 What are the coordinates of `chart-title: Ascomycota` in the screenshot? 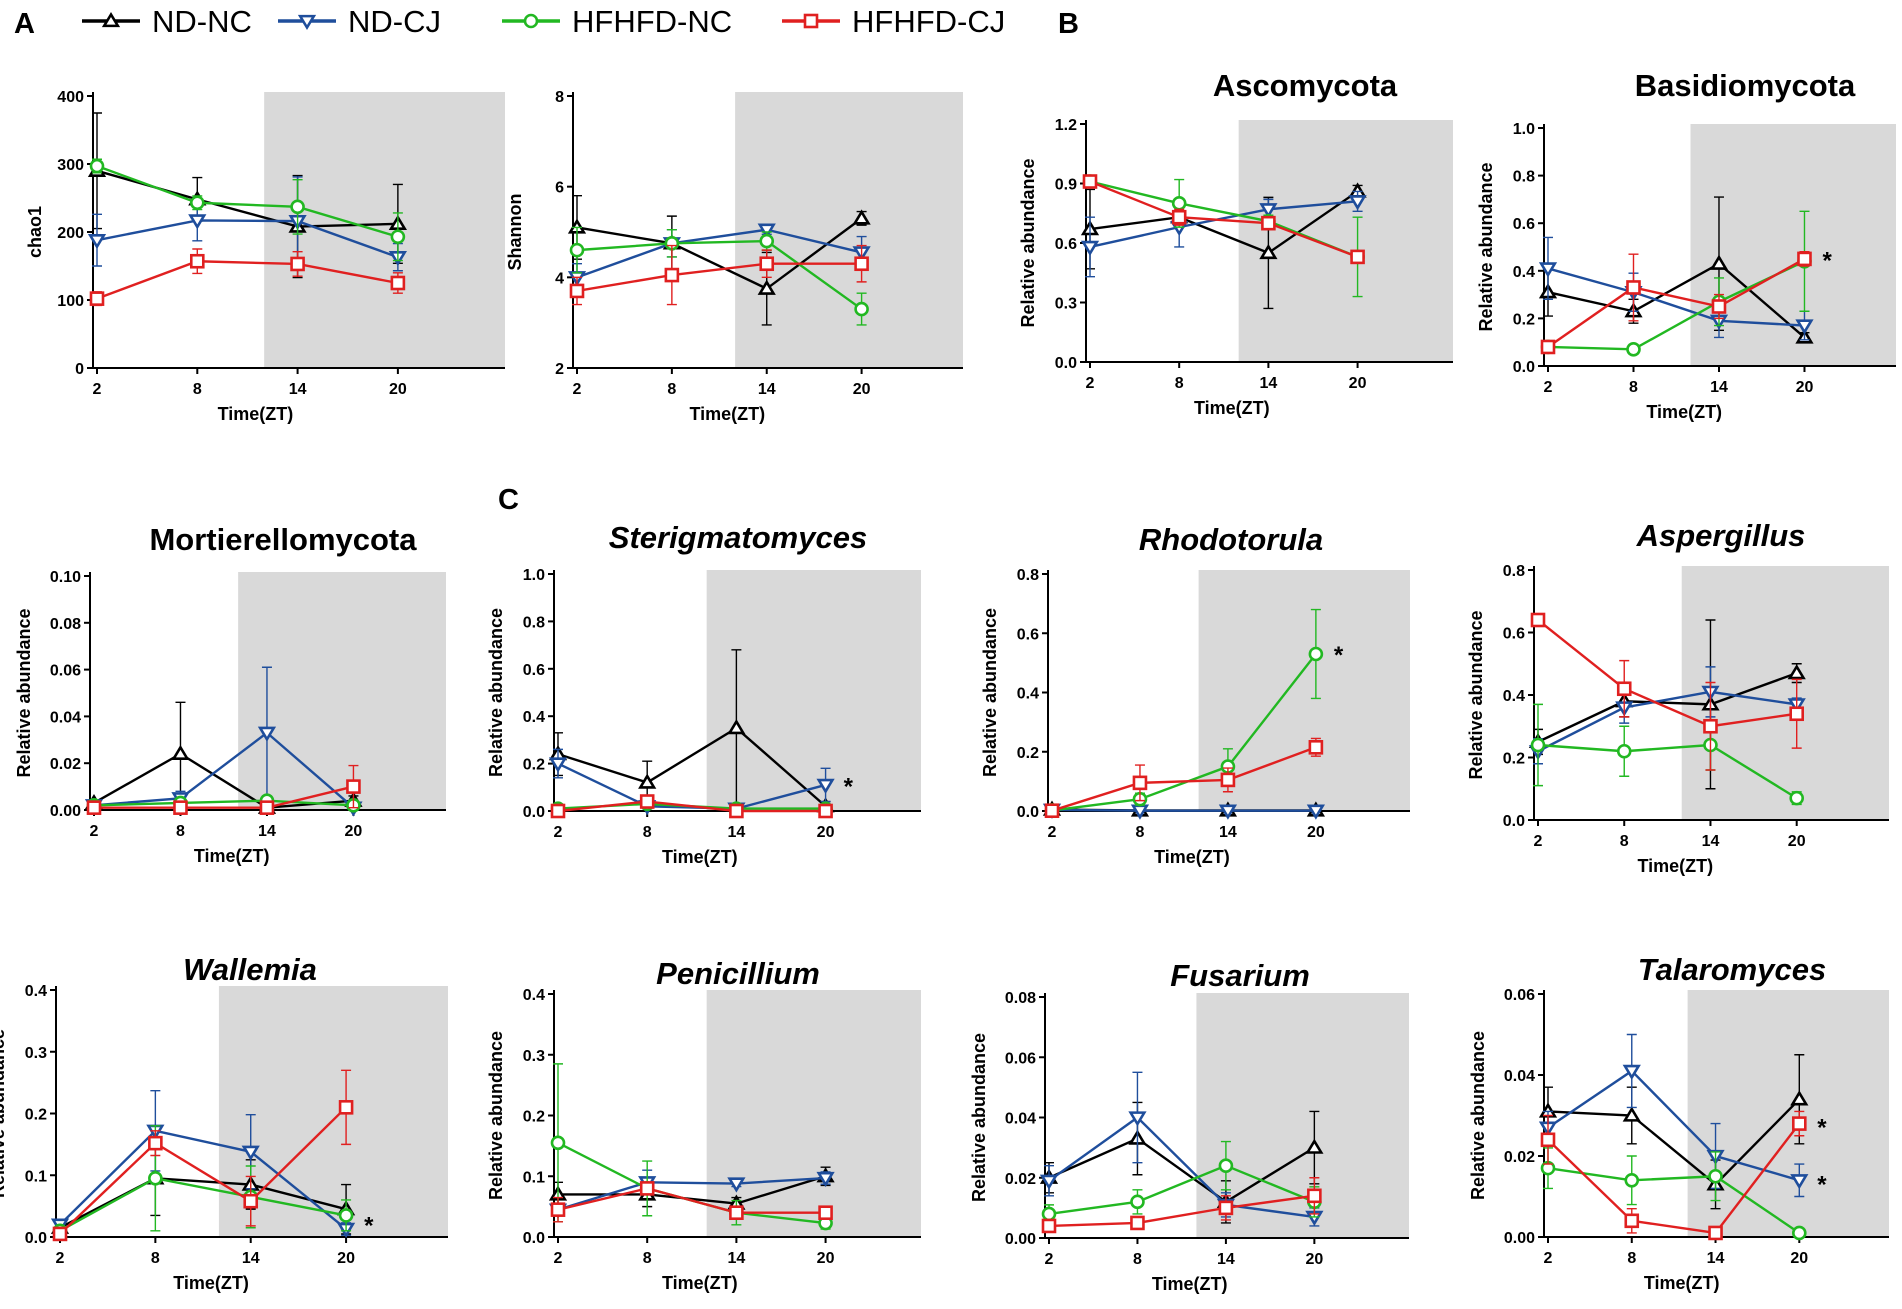 It's located at (1305, 85).